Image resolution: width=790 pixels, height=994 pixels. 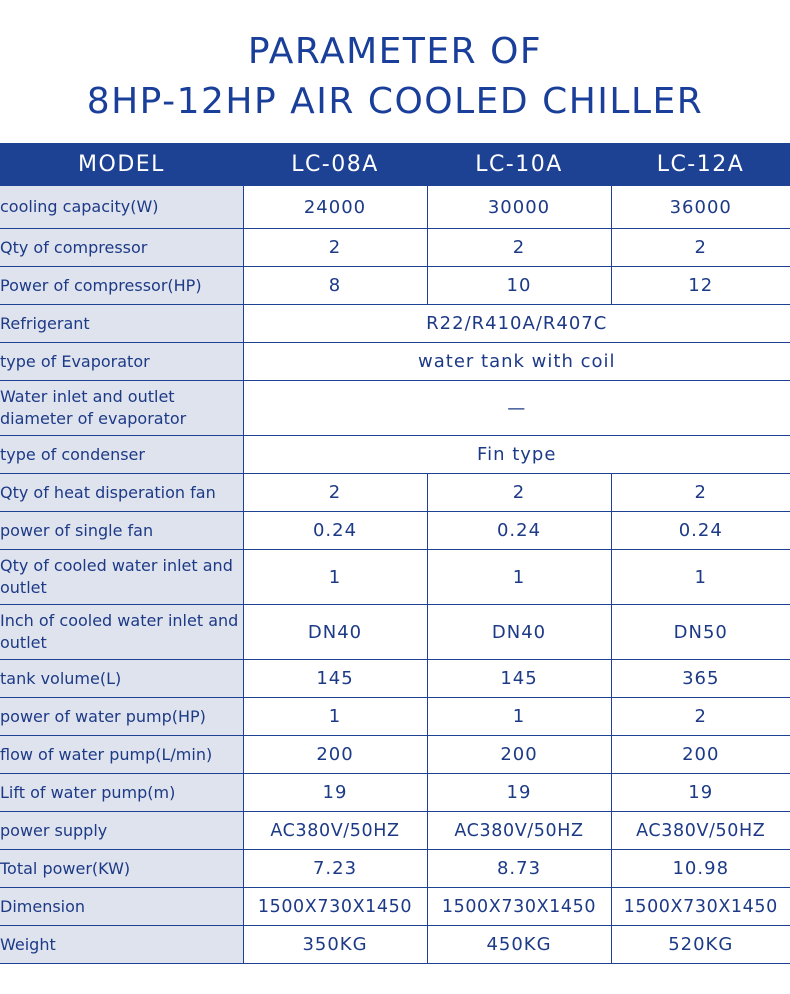 I want to click on table-row: Total power(KW) 7.23 8.73 10.98, so click(x=395, y=868).